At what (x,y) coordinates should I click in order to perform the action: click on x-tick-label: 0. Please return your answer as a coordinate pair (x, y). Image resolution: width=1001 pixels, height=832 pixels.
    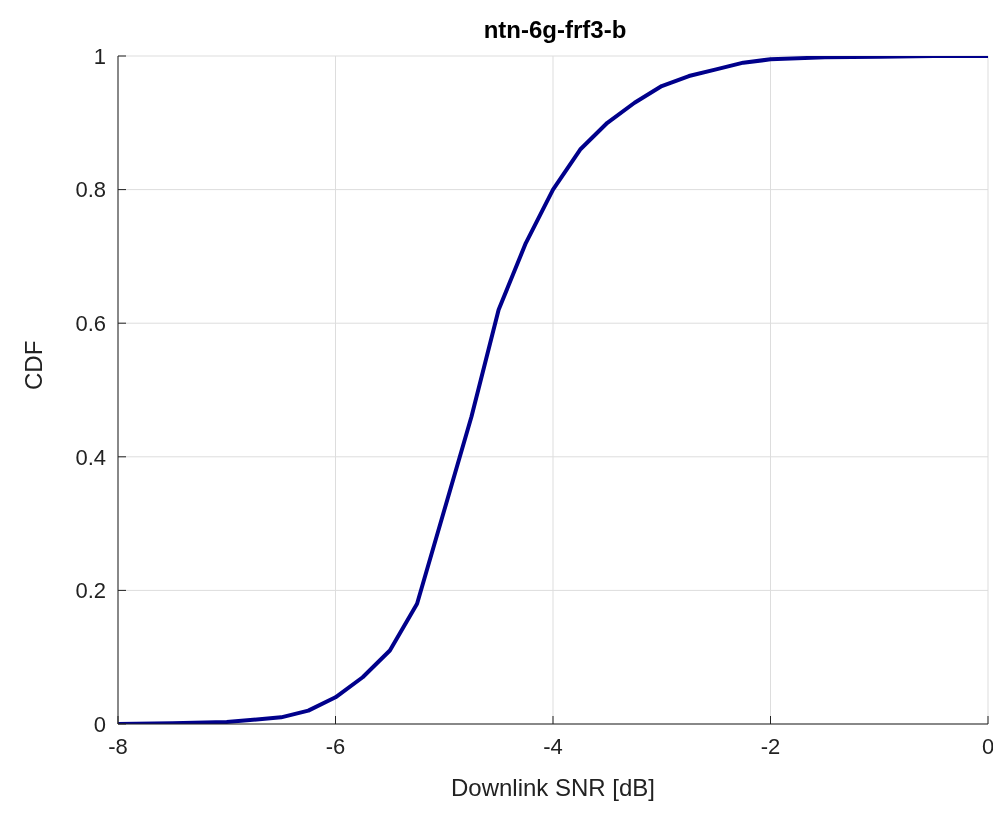
    Looking at the image, I should click on (988, 746).